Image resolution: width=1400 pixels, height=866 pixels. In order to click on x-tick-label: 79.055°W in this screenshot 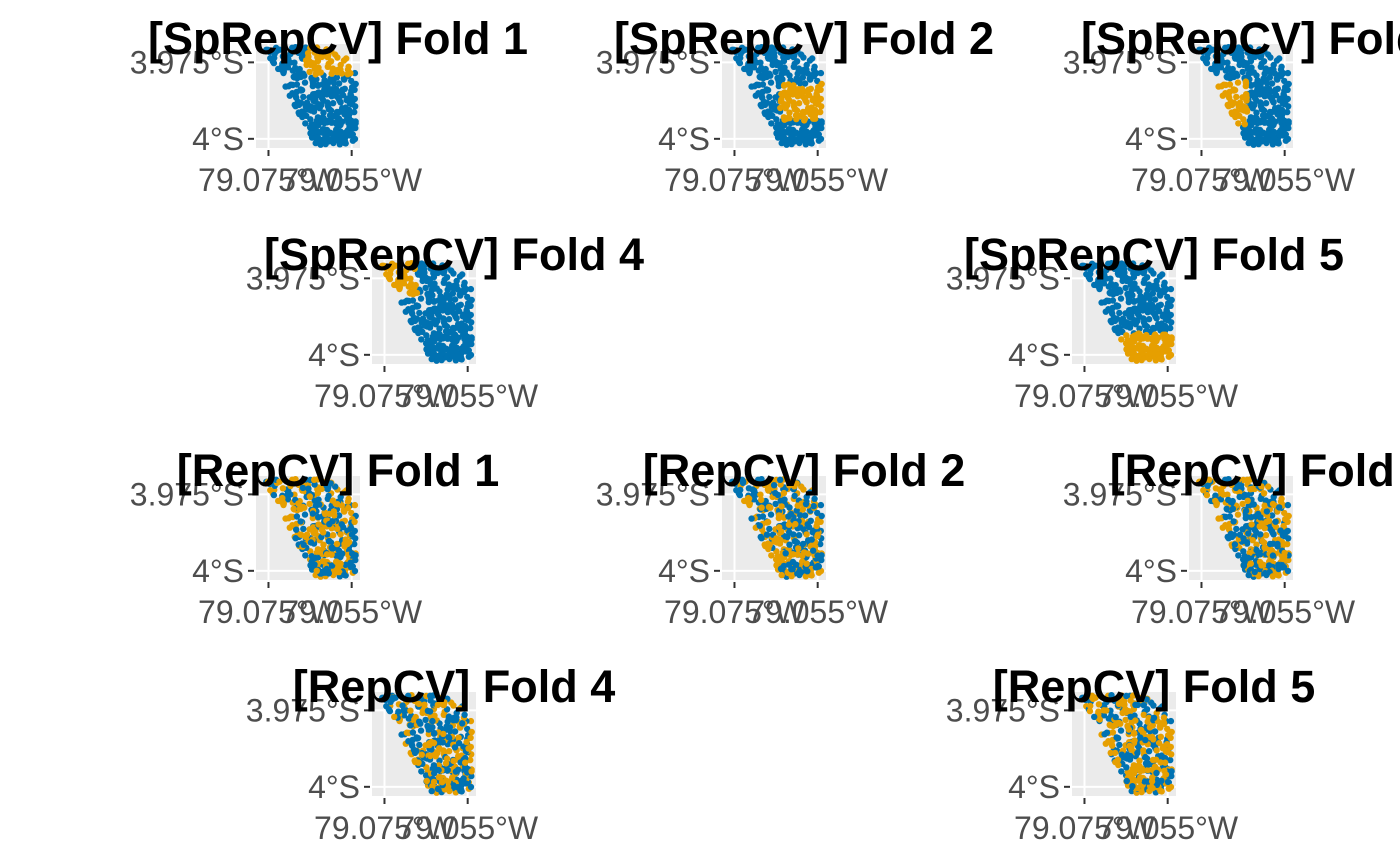, I will do `click(818, 180)`.